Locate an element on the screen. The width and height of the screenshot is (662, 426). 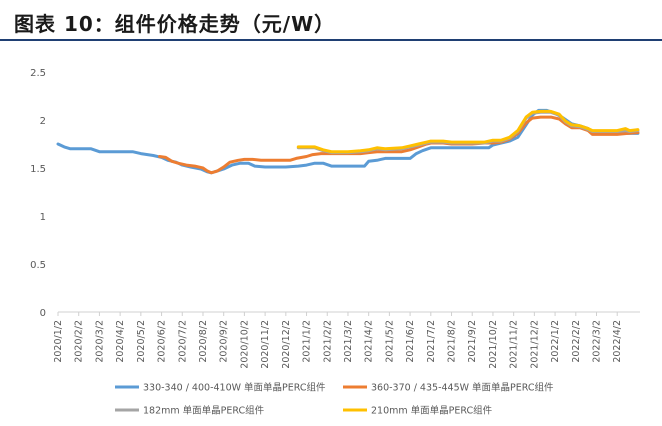
legend-label: 210mm 单面单晶PERC组件 is located at coordinates (432, 411).